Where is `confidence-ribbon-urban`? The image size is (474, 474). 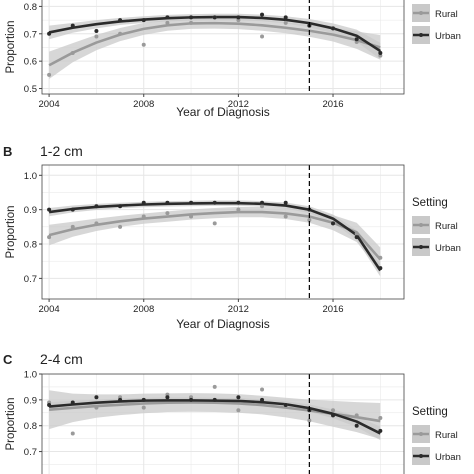
confidence-ribbon-urban is located at coordinates (215, 36).